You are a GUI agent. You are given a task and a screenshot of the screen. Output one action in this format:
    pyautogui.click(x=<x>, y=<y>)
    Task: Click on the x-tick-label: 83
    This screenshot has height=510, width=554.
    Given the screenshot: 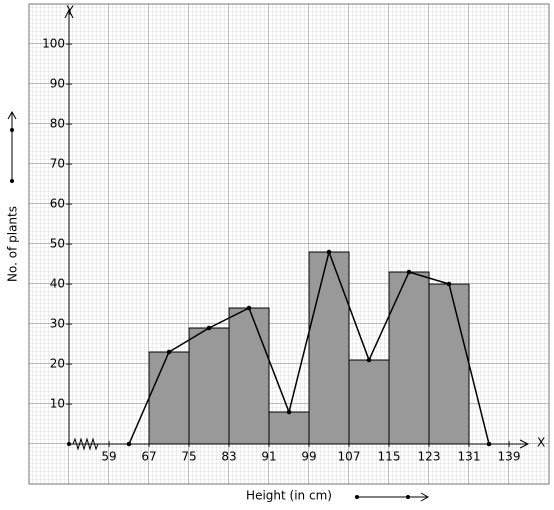 What is the action you would take?
    pyautogui.click(x=228, y=457)
    